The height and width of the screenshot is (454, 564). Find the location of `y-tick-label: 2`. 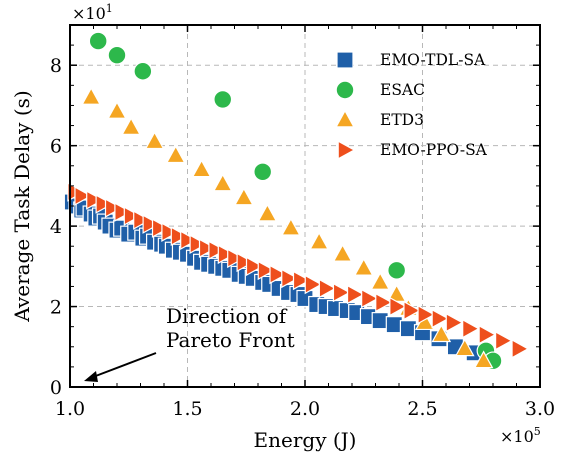

y-tick-label: 2 is located at coordinates (56, 308).